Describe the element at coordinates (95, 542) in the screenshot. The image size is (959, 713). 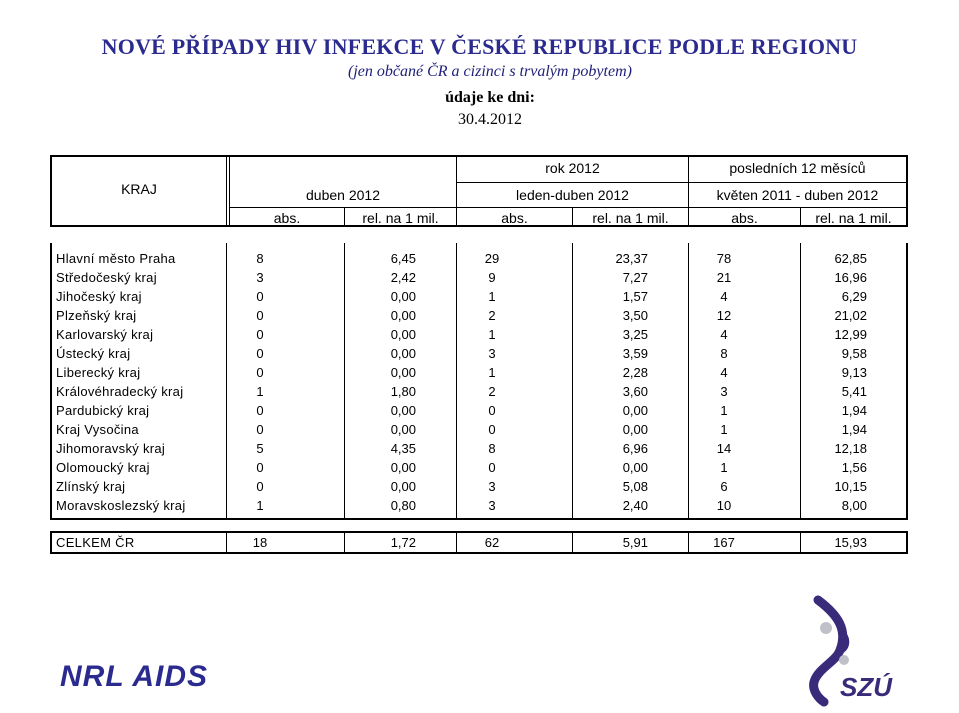
I see `total-label: CELKEM ČR` at that location.